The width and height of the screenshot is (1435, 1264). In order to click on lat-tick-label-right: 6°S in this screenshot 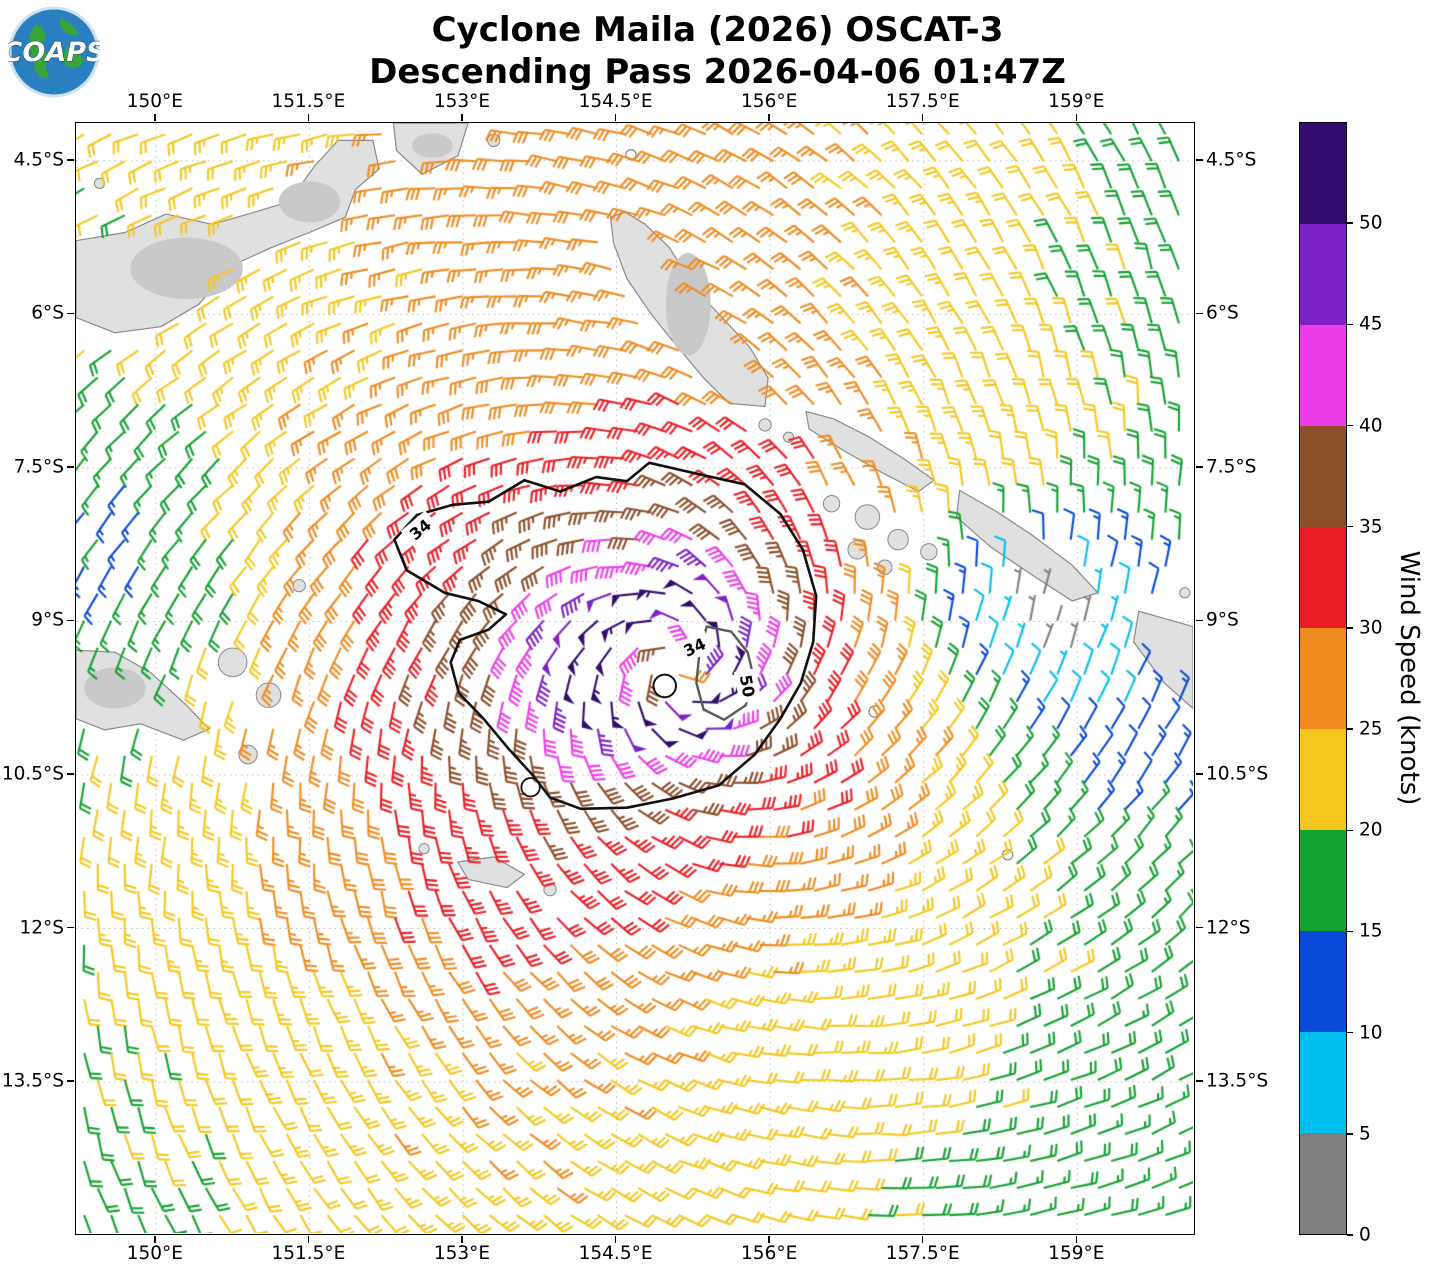, I will do `click(1222, 313)`.